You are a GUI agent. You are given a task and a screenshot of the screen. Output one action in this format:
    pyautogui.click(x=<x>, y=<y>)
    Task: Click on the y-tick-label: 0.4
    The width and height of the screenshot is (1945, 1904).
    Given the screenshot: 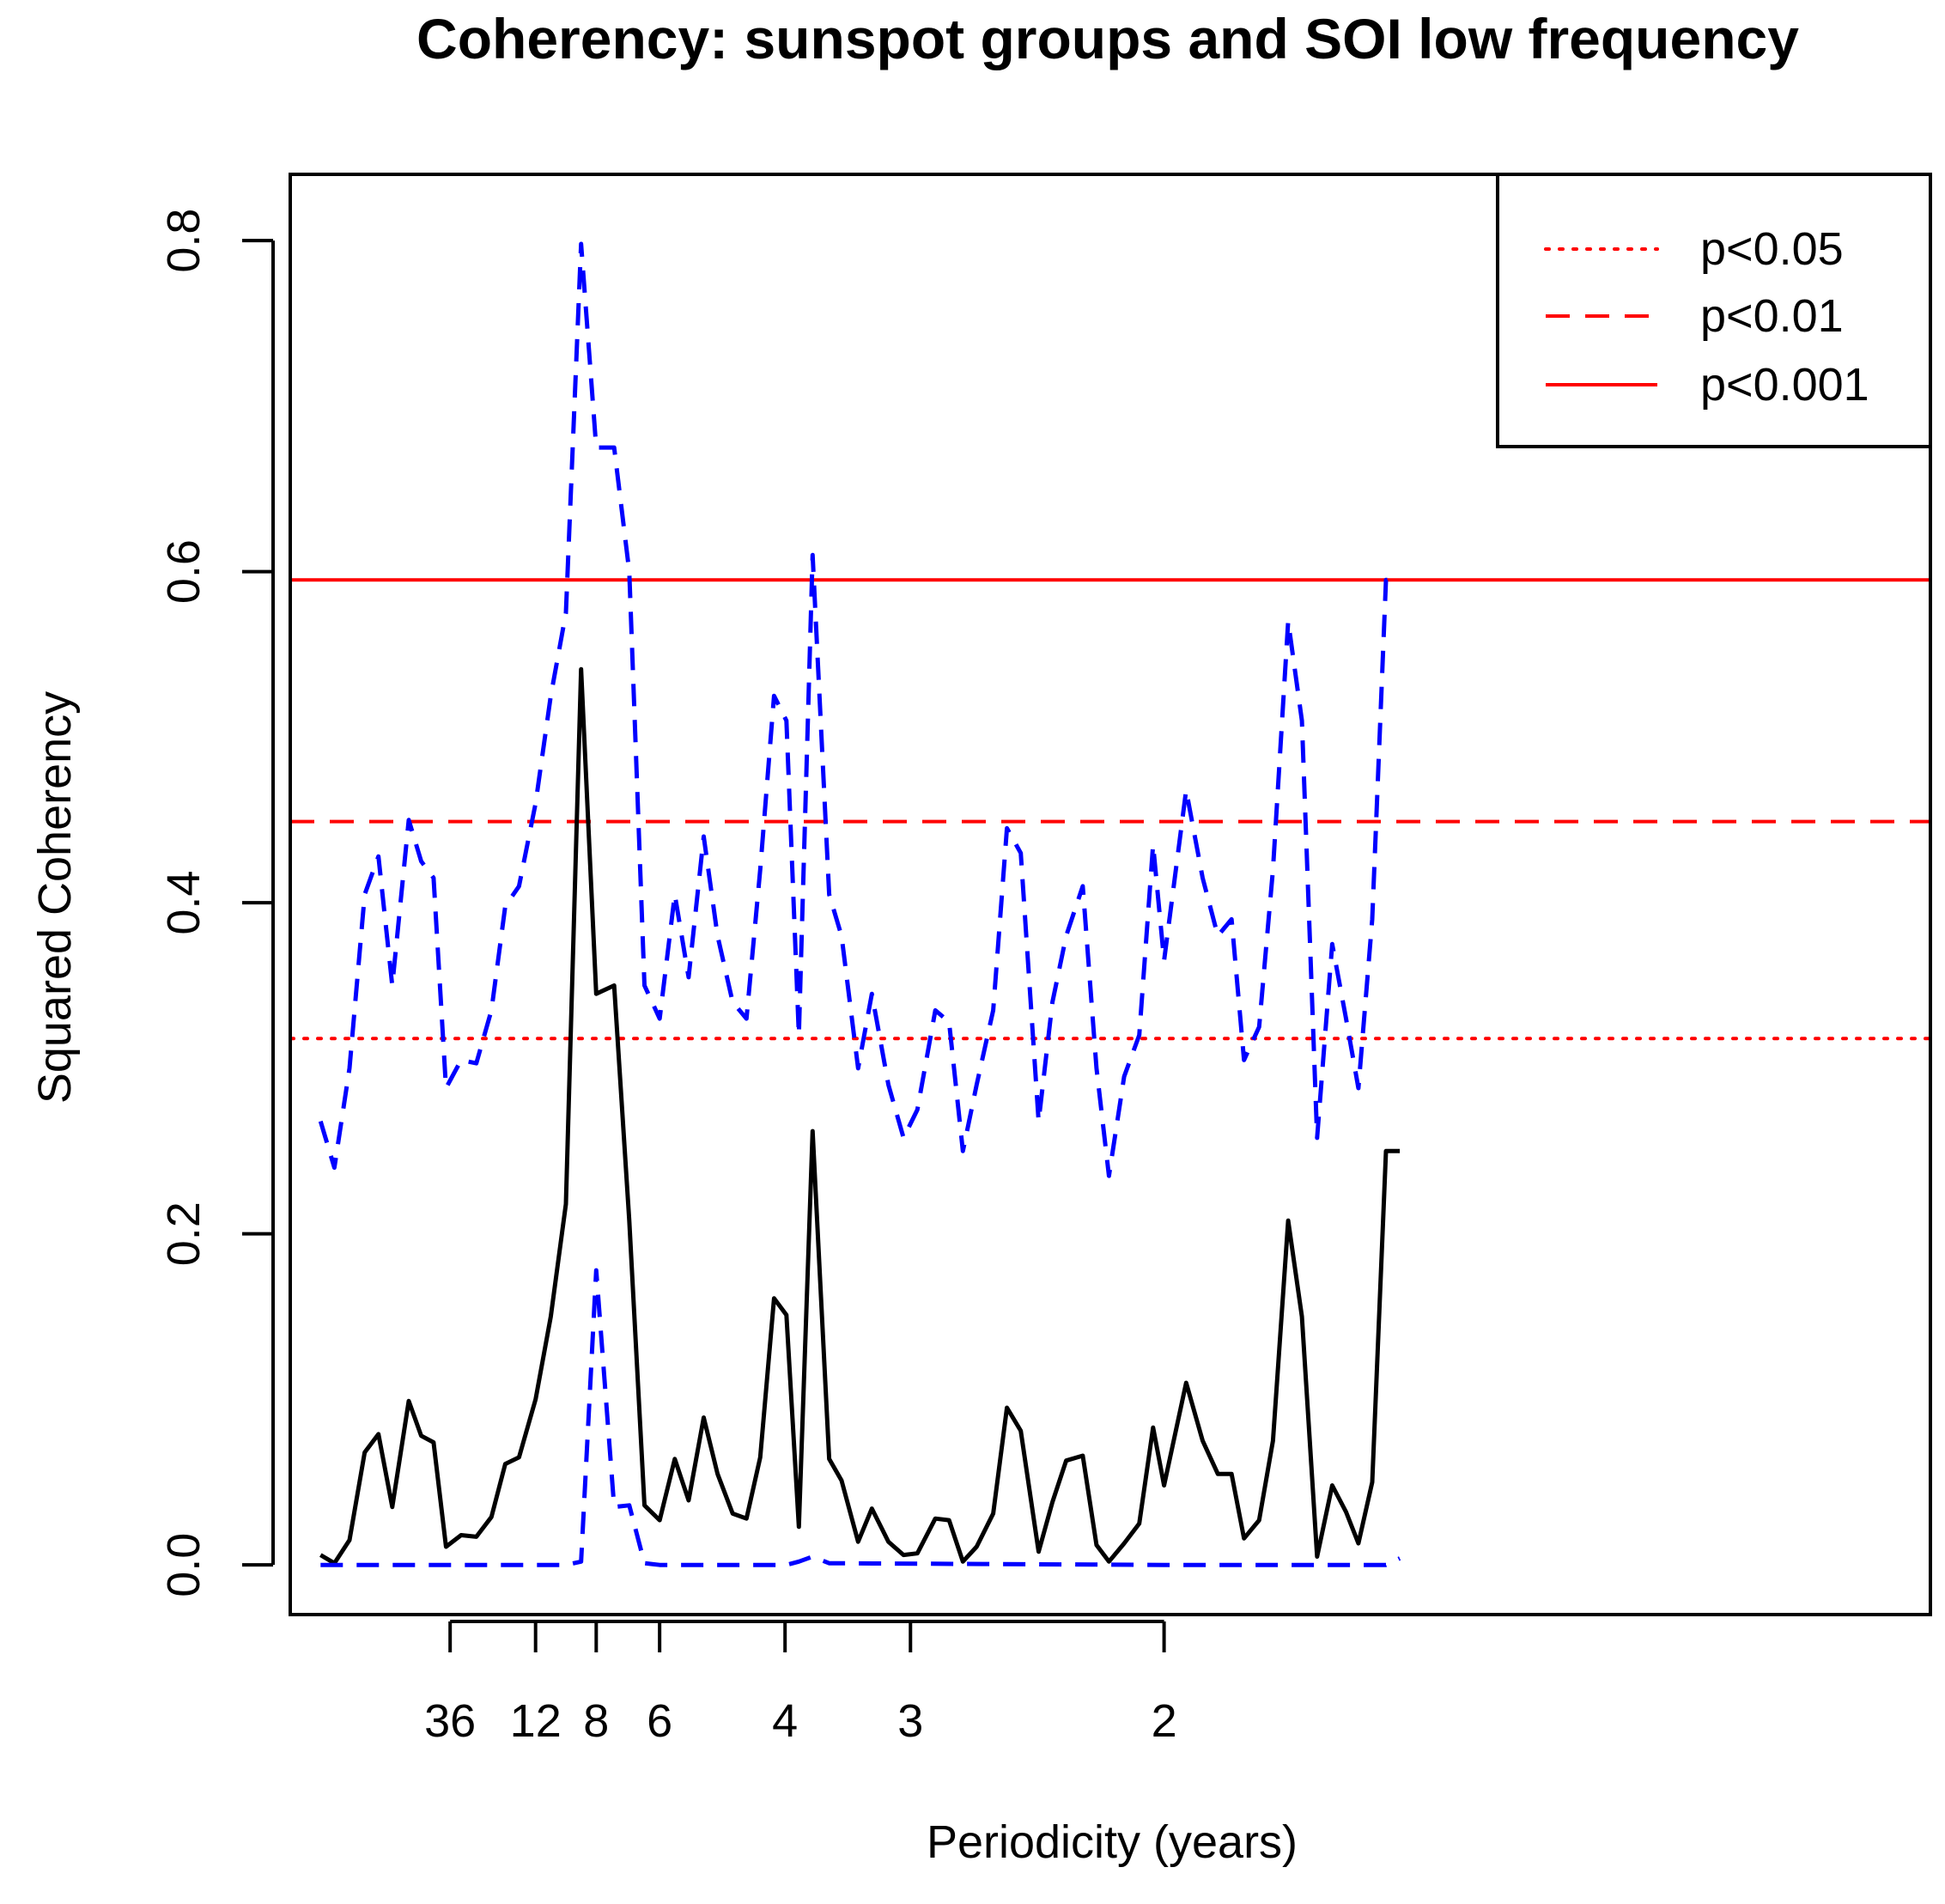 What is the action you would take?
    pyautogui.click(x=184, y=903)
    